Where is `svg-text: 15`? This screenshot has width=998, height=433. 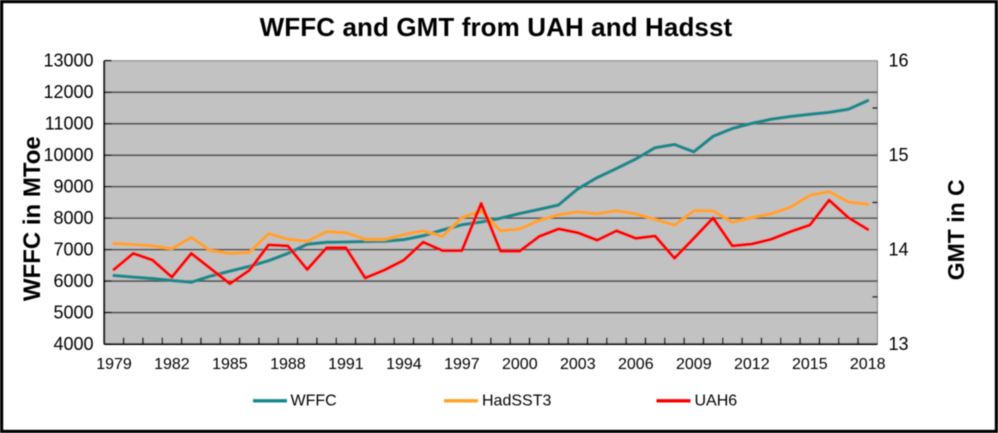 svg-text: 15 is located at coordinates (899, 155).